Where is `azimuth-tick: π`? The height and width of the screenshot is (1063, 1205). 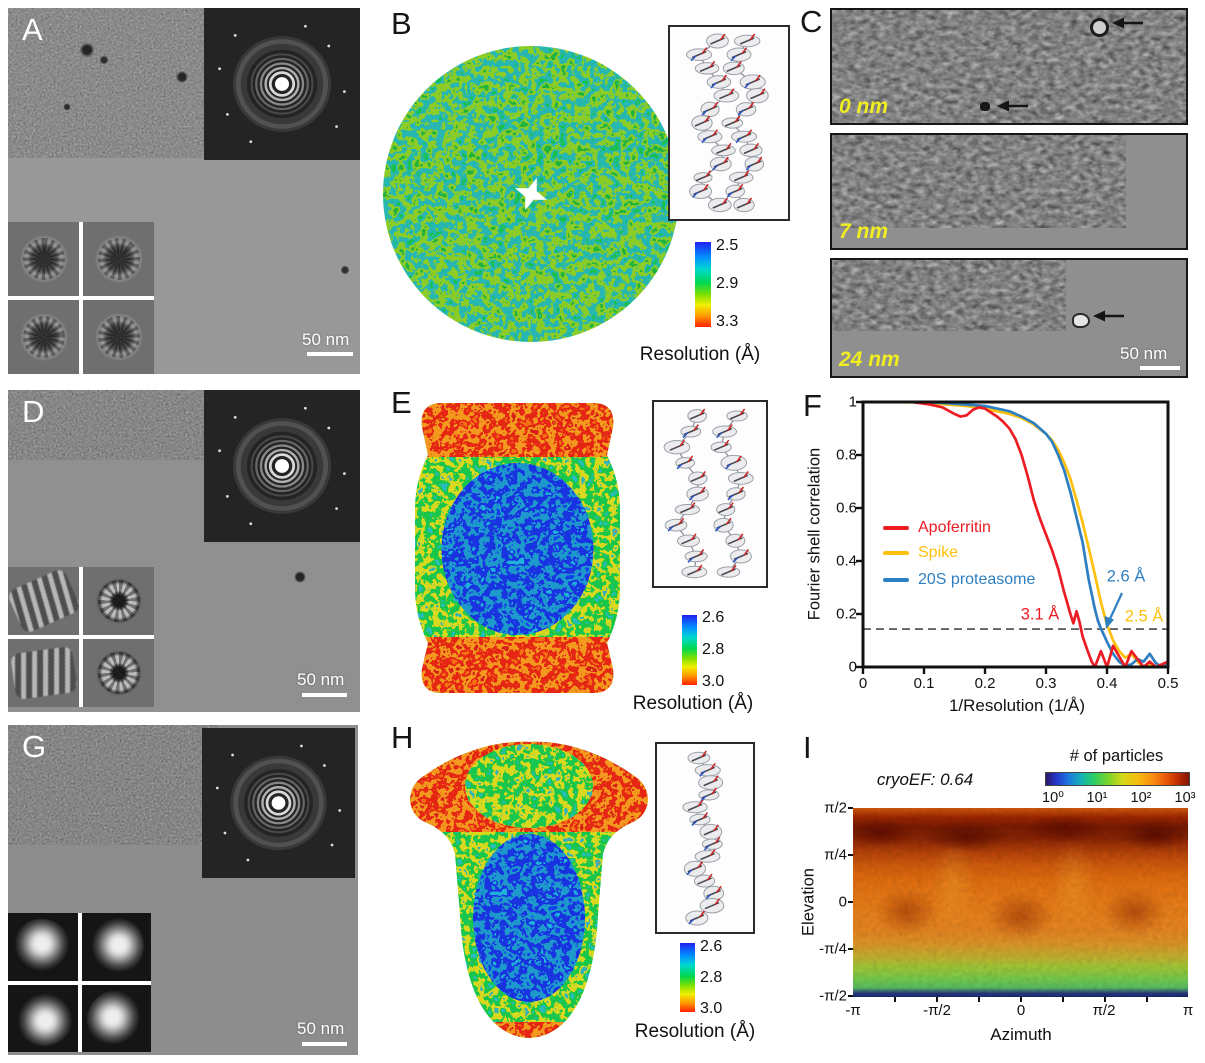
azimuth-tick: π is located at coordinates (1188, 1010).